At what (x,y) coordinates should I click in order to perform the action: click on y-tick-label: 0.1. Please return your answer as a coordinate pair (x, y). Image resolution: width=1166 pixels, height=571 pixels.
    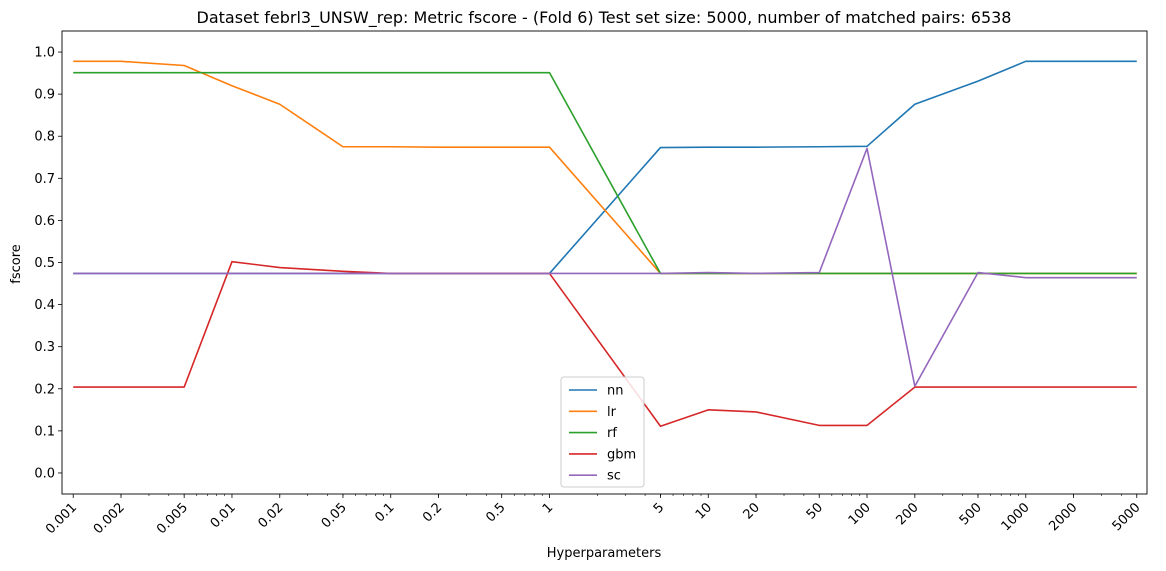
    Looking at the image, I should click on (44, 431).